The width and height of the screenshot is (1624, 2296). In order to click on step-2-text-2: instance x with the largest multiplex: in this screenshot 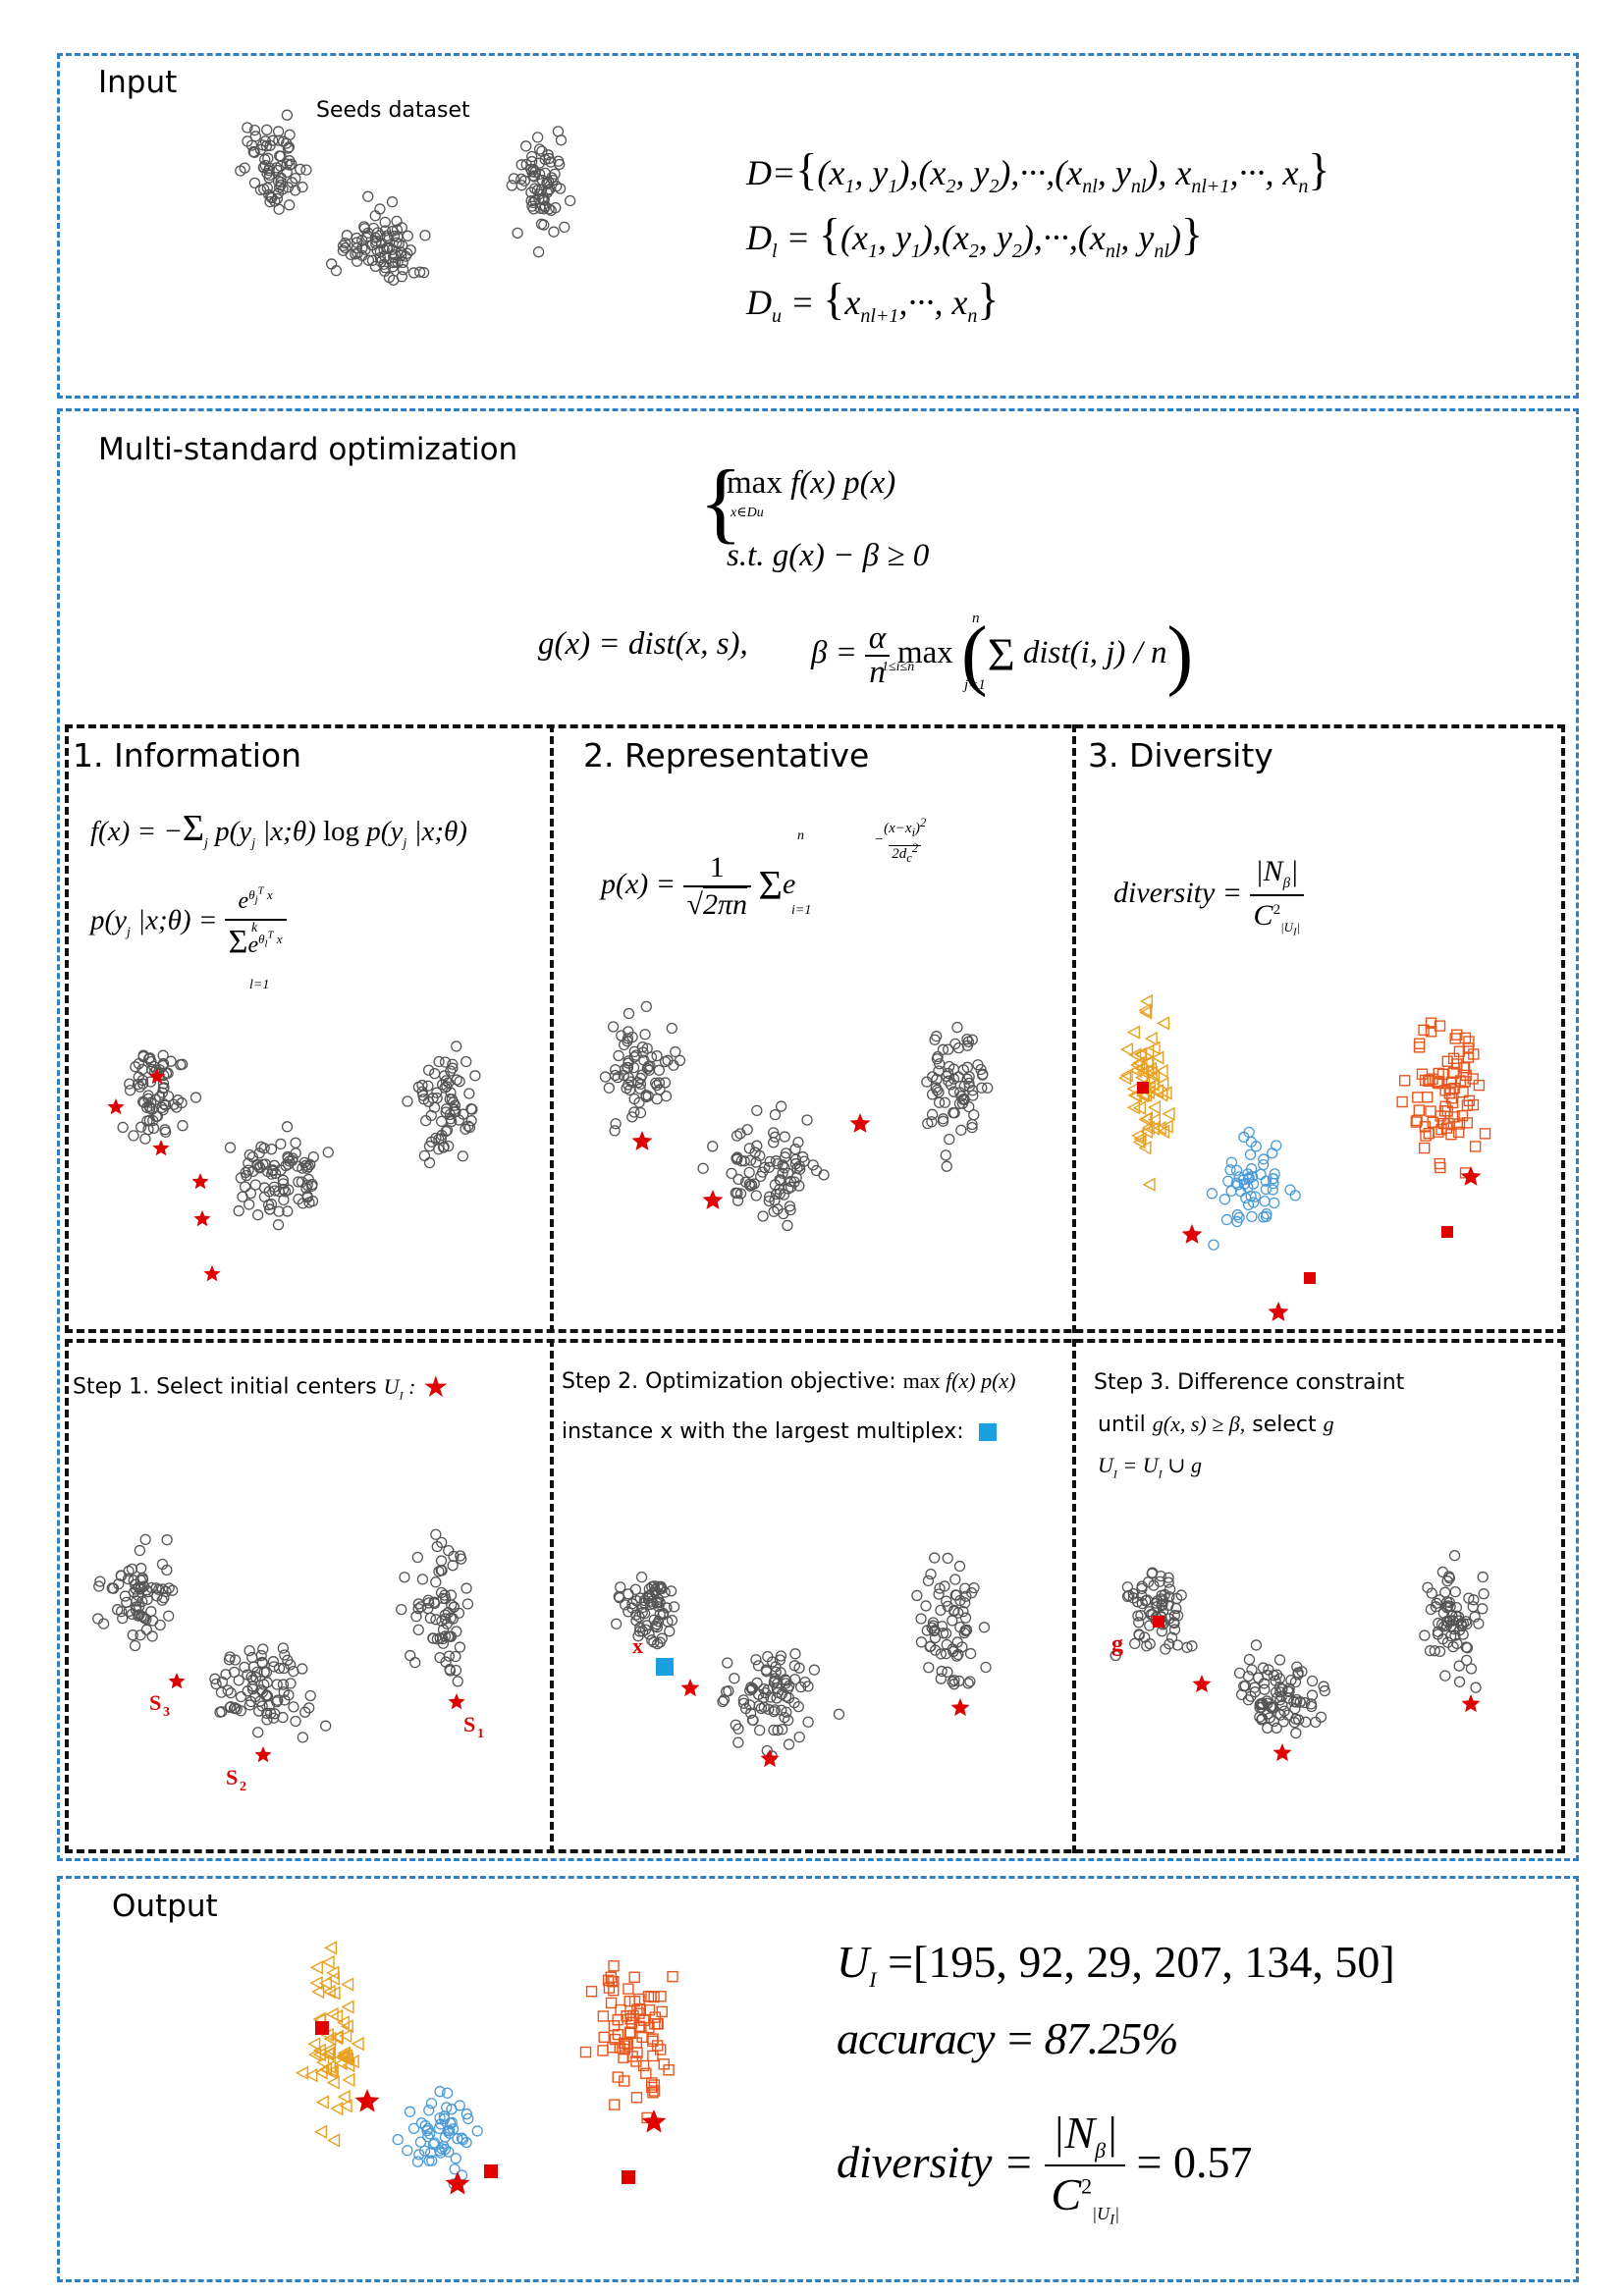, I will do `click(779, 1431)`.